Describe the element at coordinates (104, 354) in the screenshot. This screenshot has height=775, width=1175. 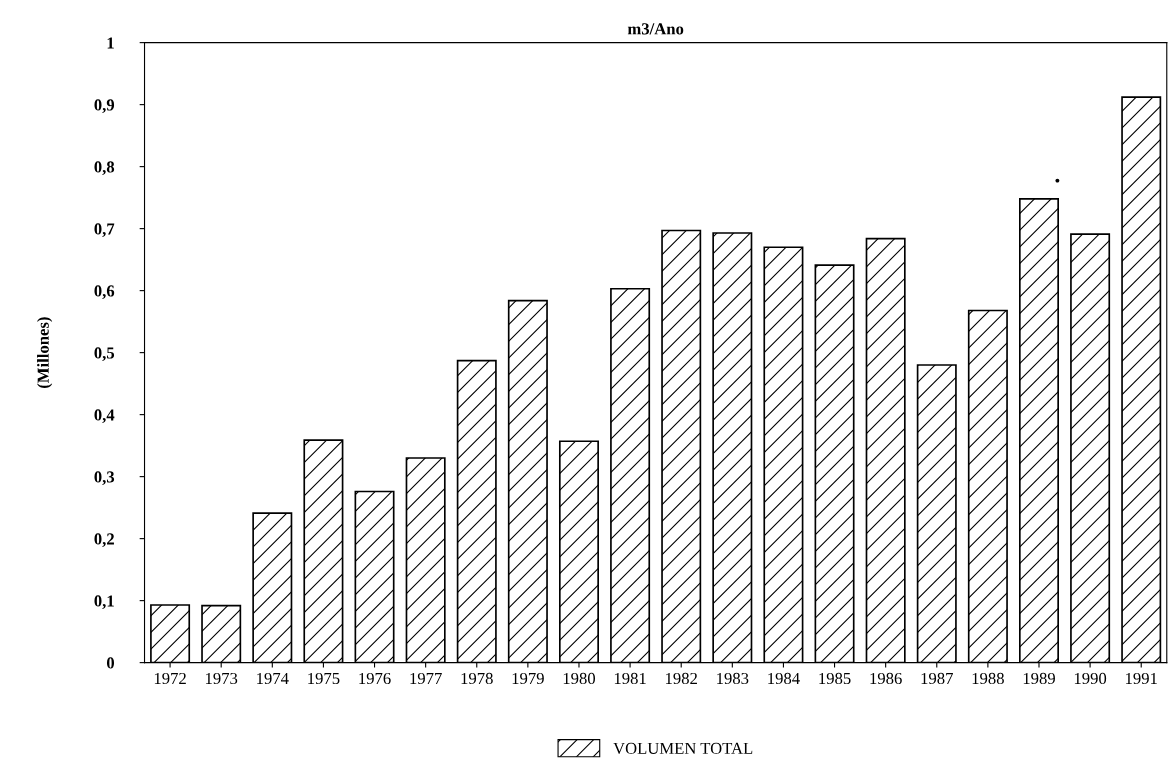
I see `y-tick-label: 0,5` at that location.